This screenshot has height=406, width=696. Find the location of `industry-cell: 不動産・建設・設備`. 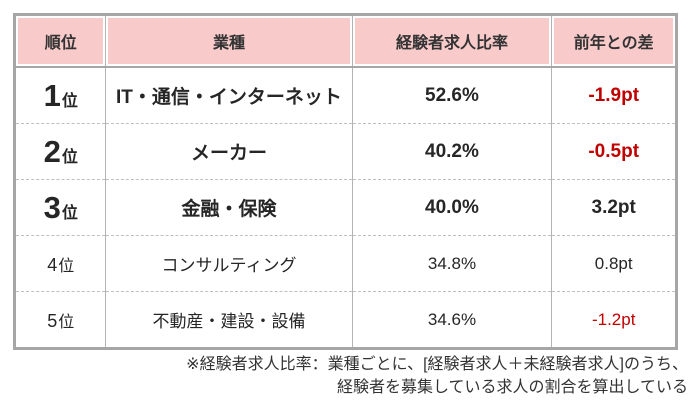

industry-cell: 不動産・建設・設備 is located at coordinates (229, 320).